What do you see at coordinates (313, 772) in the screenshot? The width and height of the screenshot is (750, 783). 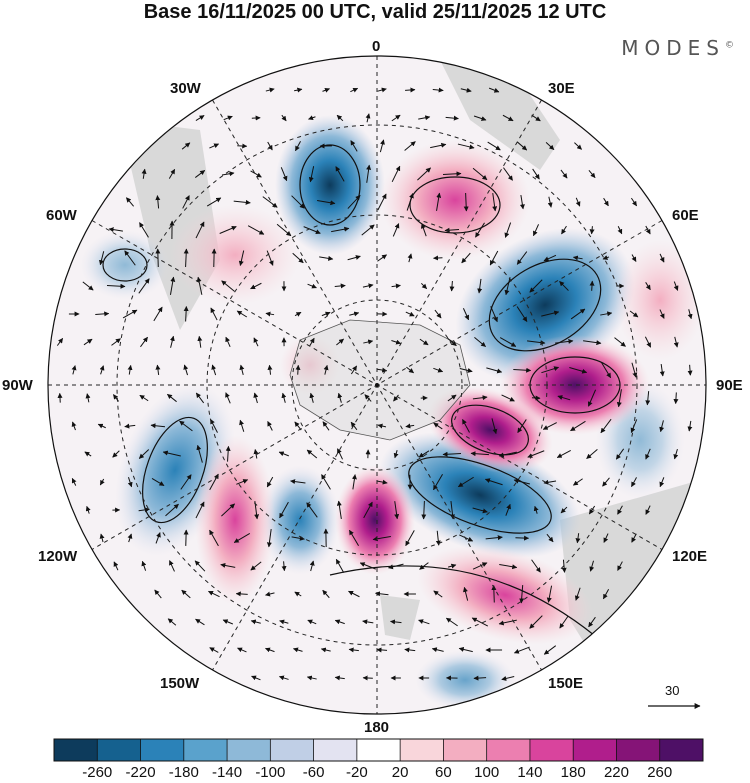 I see `colorbar-tick-label: -60` at bounding box center [313, 772].